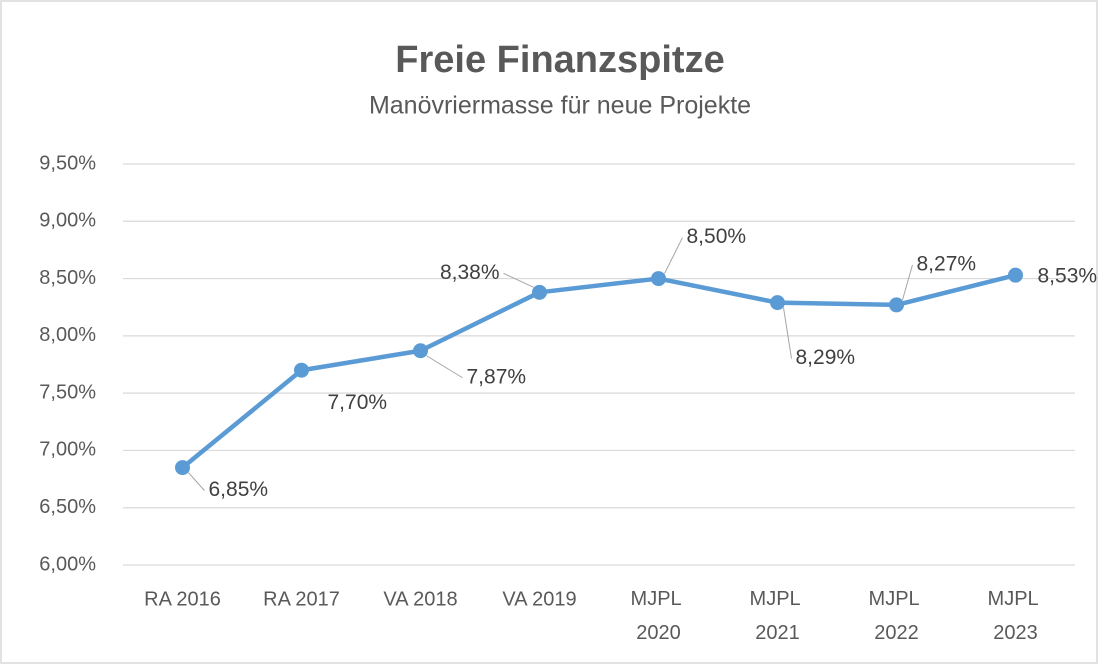 This screenshot has width=1098, height=664. Describe the element at coordinates (778, 616) in the screenshot. I see `x-tick-label: MJPL 2021` at that location.